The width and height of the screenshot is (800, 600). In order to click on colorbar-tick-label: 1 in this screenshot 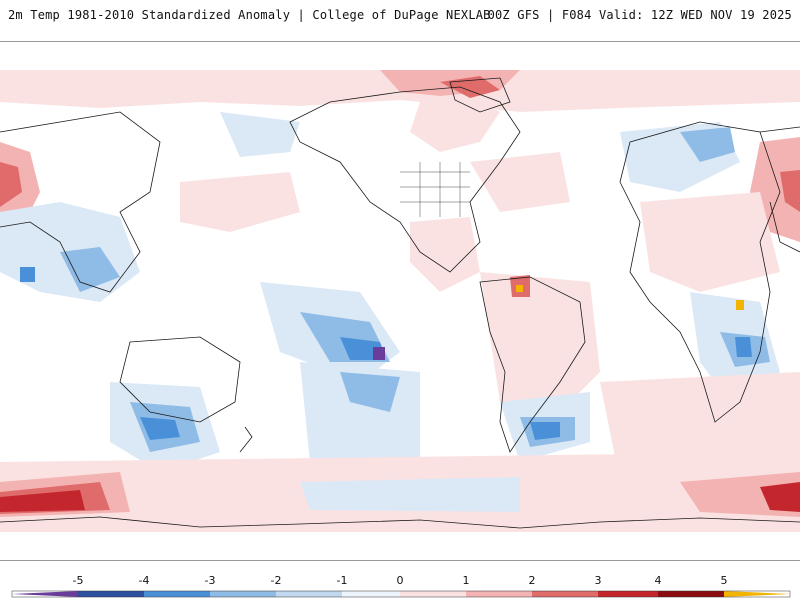, I will do `click(466, 580)`.